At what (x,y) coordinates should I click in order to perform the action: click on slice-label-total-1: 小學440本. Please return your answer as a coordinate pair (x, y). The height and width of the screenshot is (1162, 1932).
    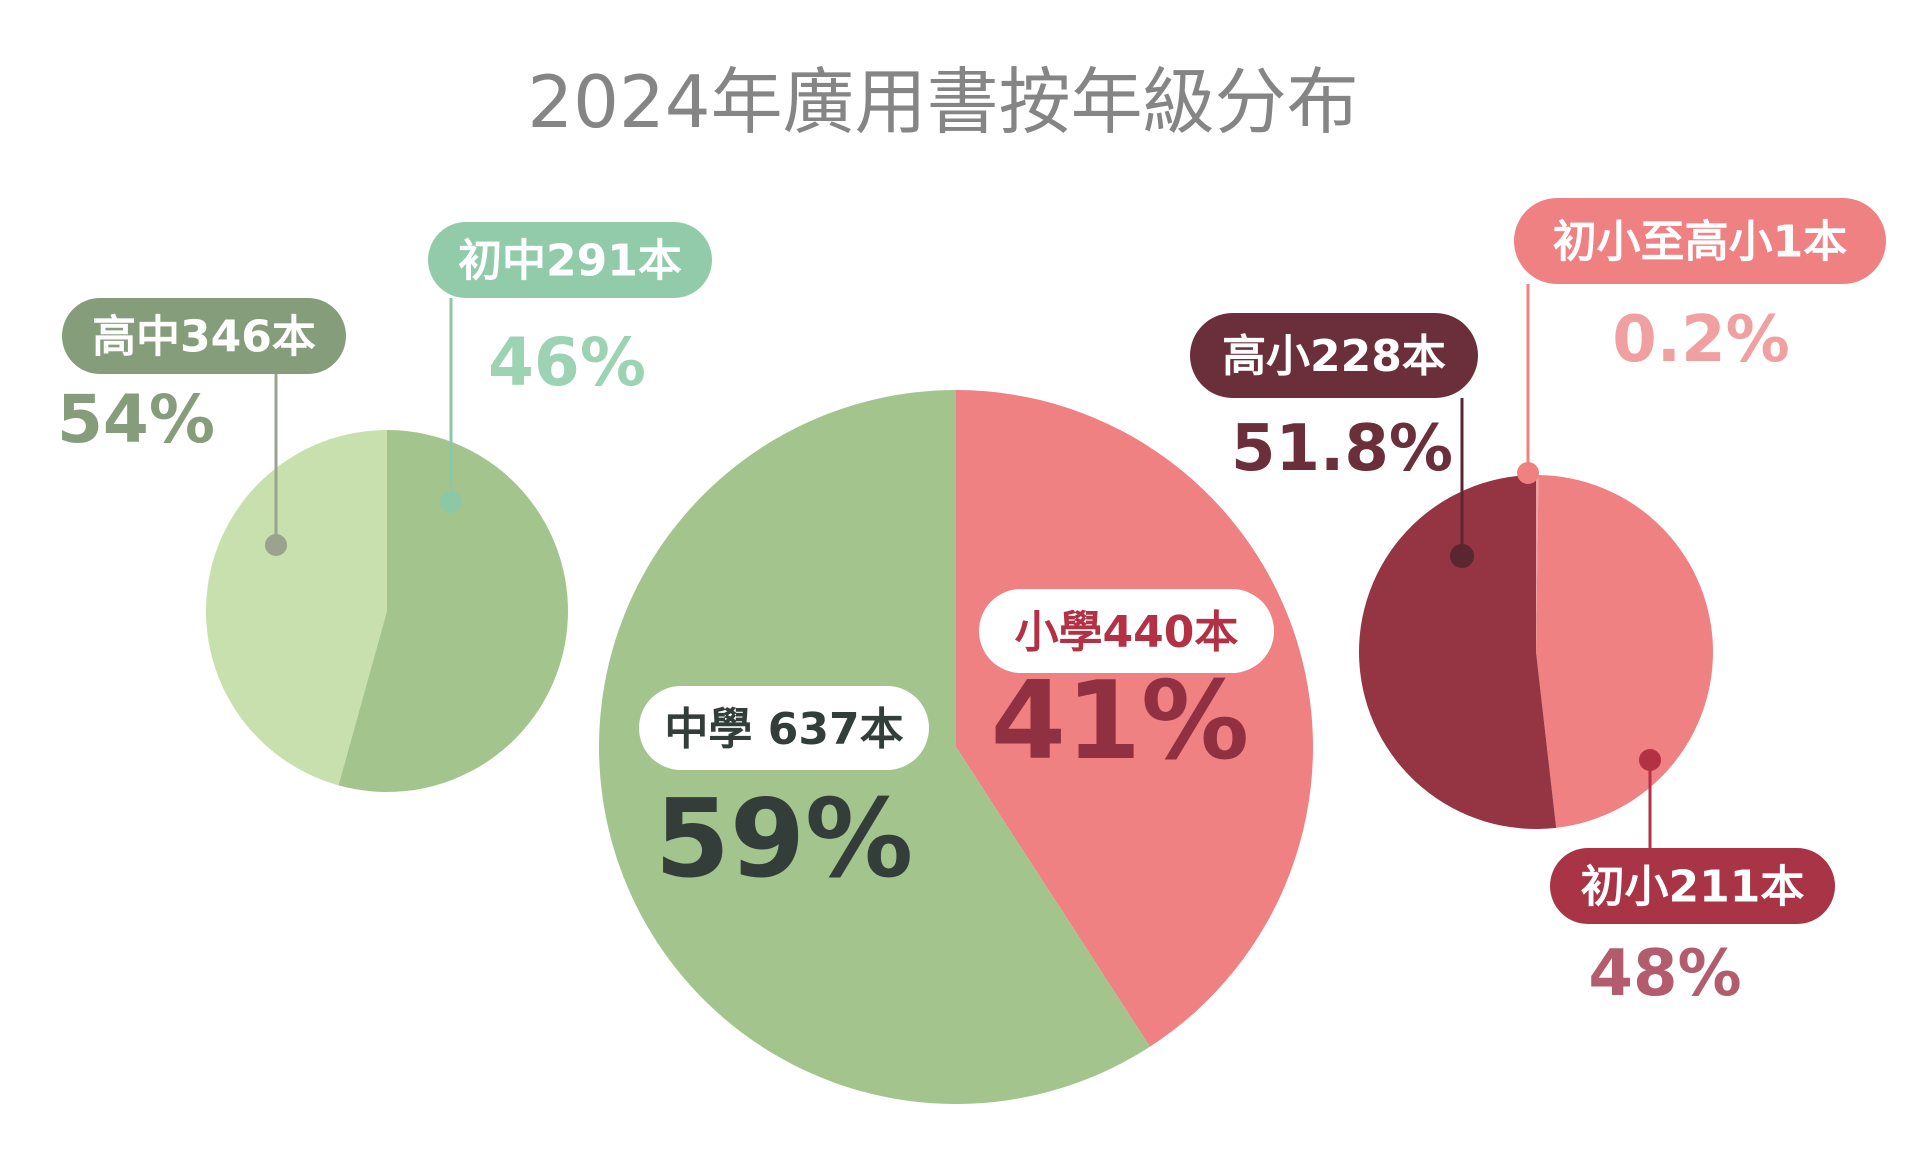
    Looking at the image, I should click on (1127, 632).